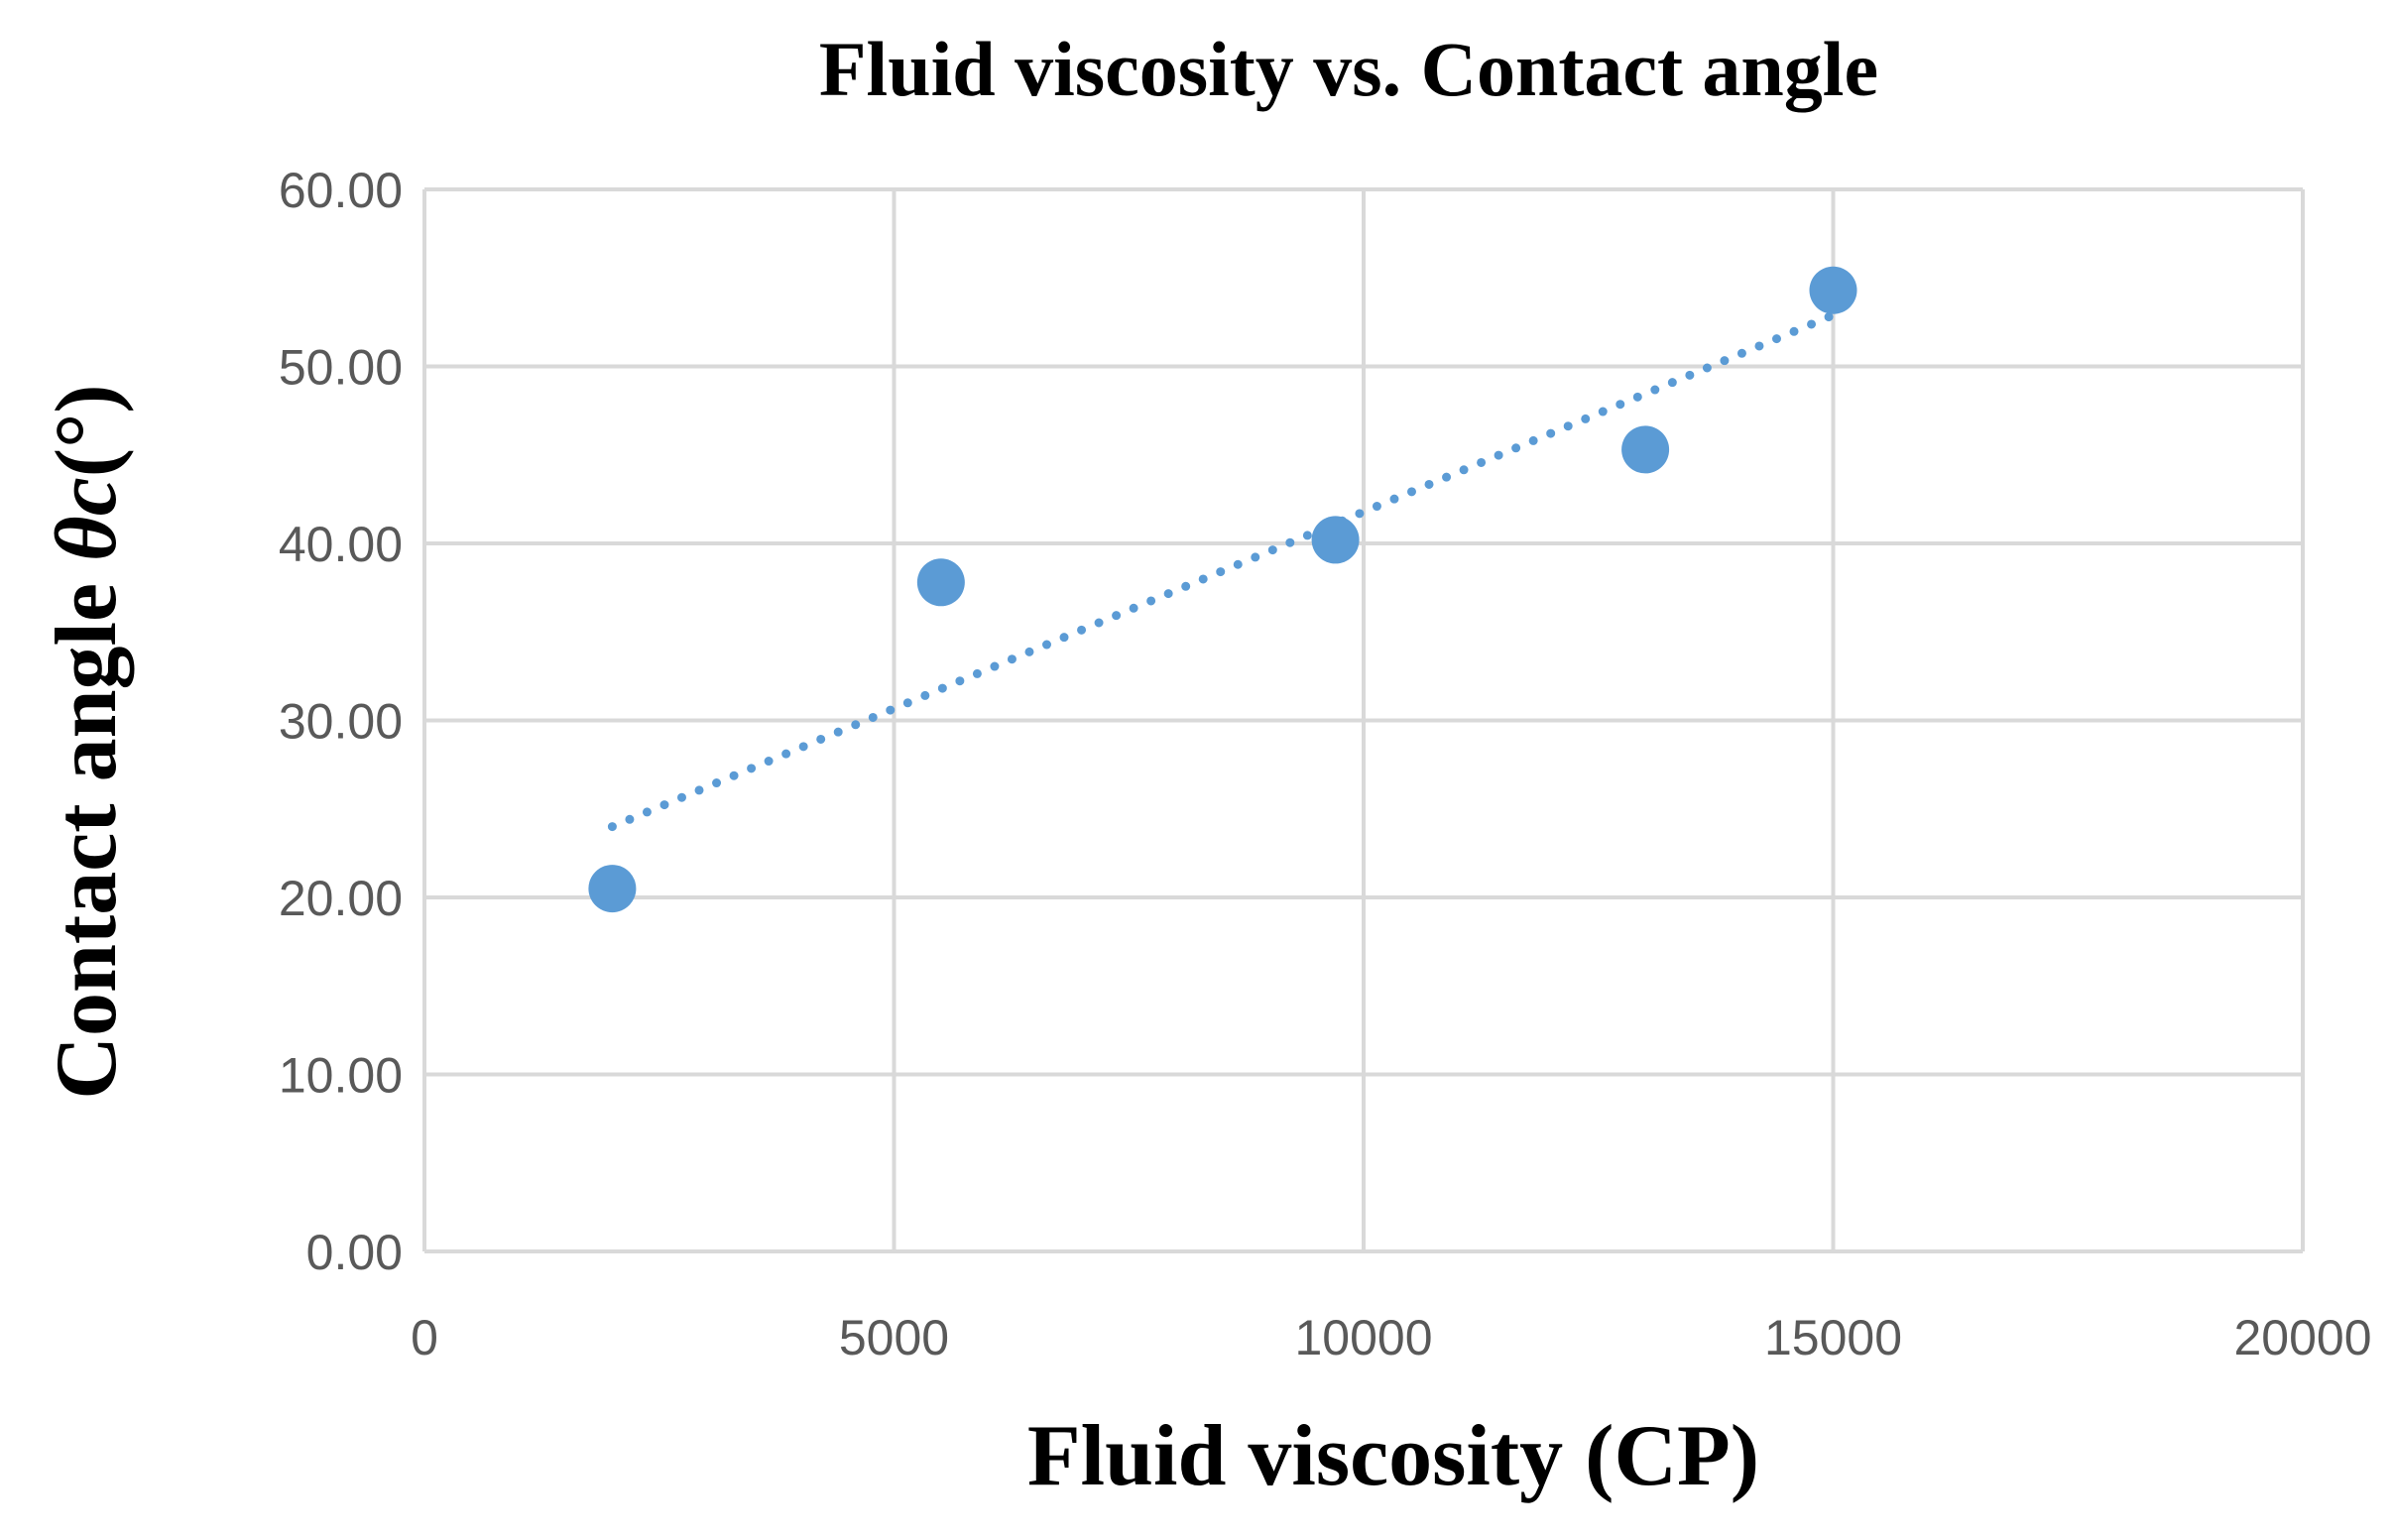 This screenshot has height=1540, width=2393. I want to click on y-tick-label: 0.00, so click(354, 1252).